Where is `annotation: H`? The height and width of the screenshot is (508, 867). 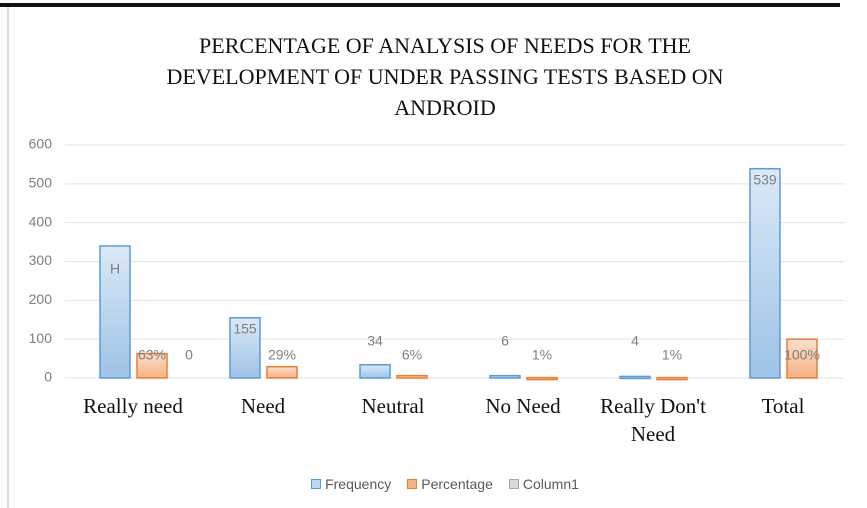 annotation: H is located at coordinates (115, 269).